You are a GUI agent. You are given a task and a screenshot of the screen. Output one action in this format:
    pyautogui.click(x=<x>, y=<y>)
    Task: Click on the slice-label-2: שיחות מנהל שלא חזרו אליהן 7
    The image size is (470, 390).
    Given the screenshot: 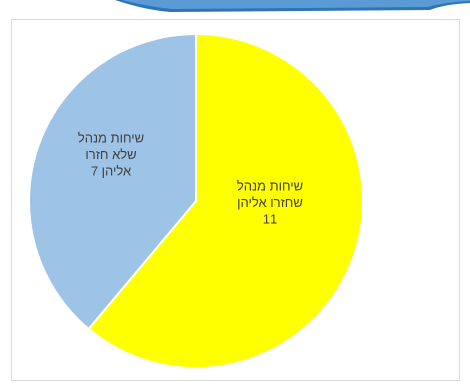 What is the action you would take?
    pyautogui.click(x=111, y=155)
    